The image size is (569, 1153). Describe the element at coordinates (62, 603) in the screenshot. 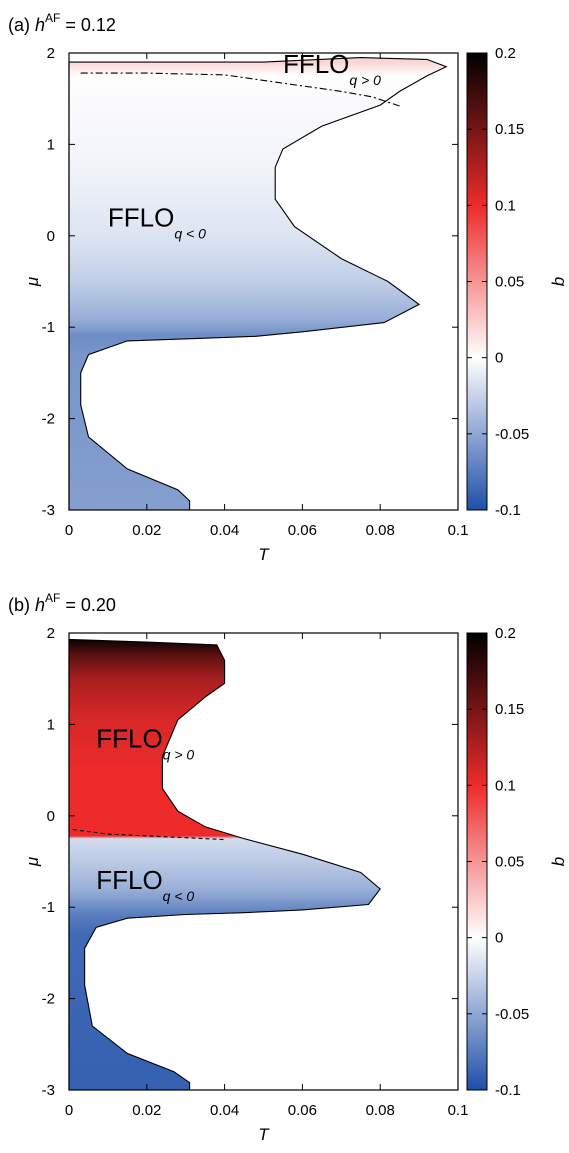

I see `panel-title: (b) hAF = 0.20` at that location.